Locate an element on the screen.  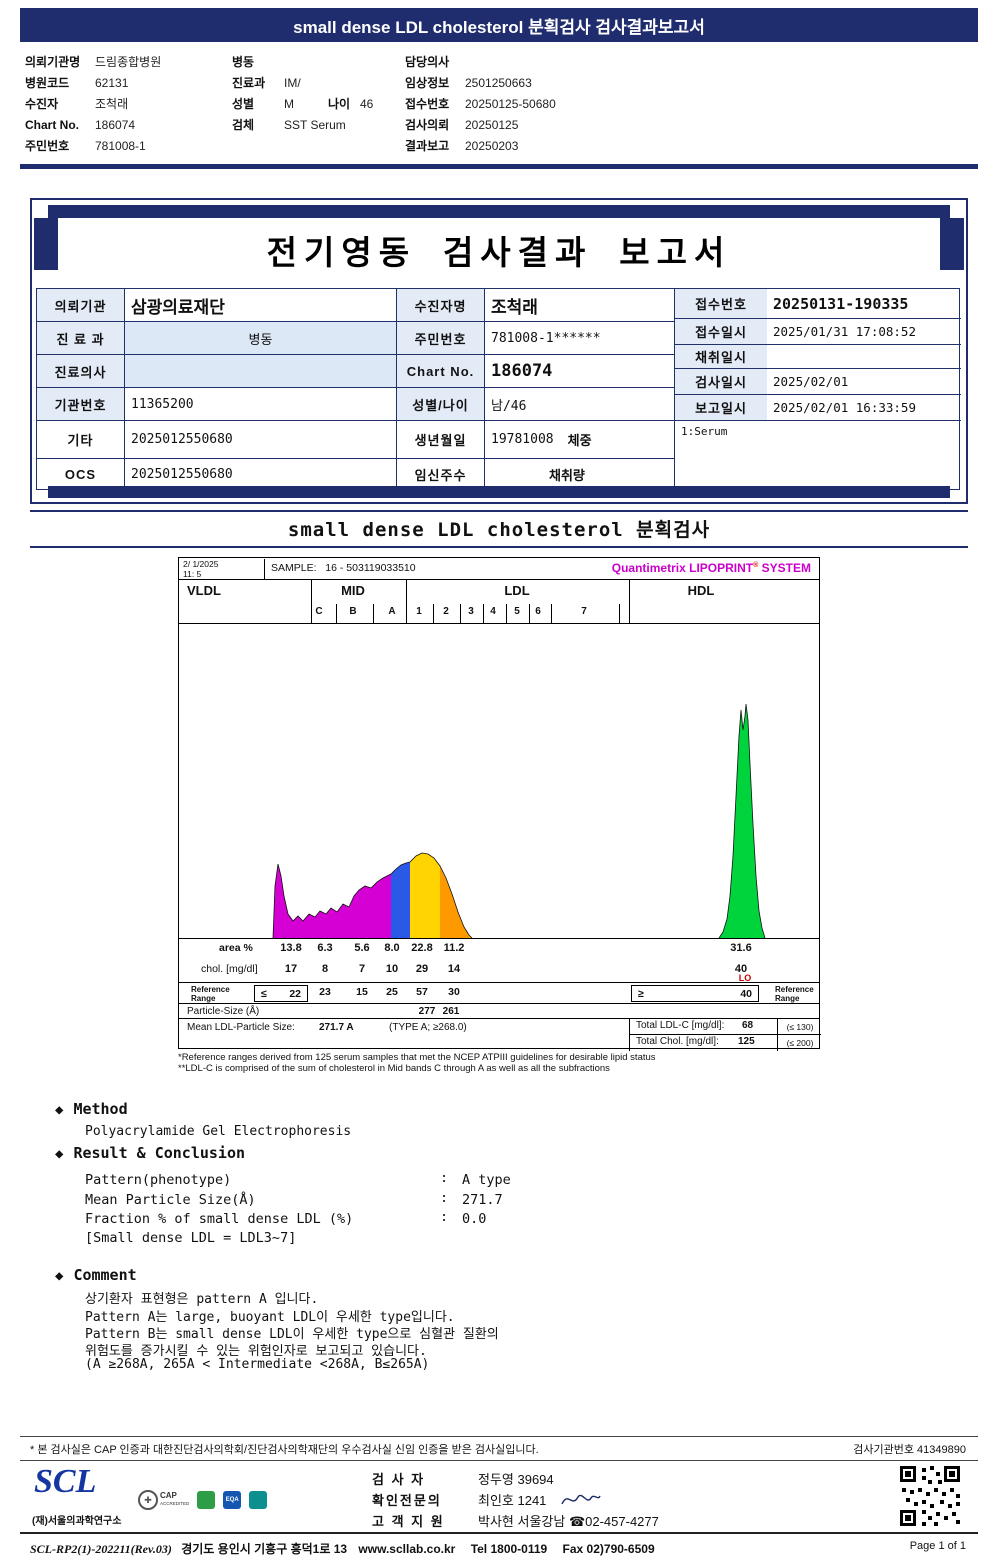
reference-range-label-left: Reference Range is located at coordinates (210, 994).